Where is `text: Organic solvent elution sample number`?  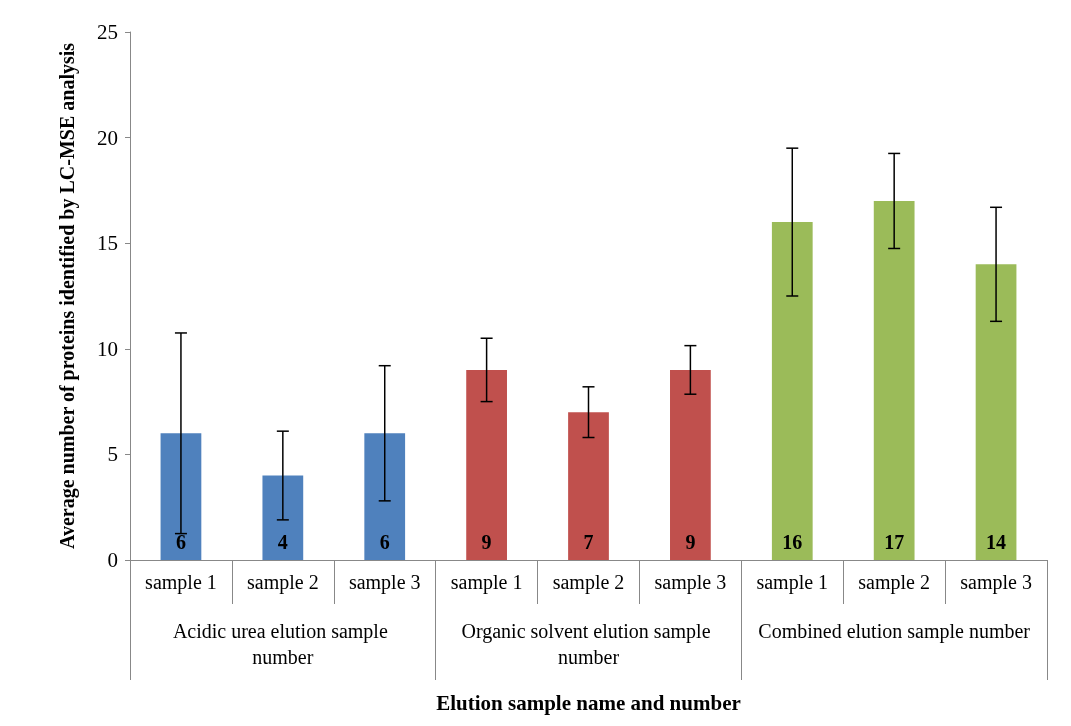 text: Organic solvent elution sample number is located at coordinates (588, 644).